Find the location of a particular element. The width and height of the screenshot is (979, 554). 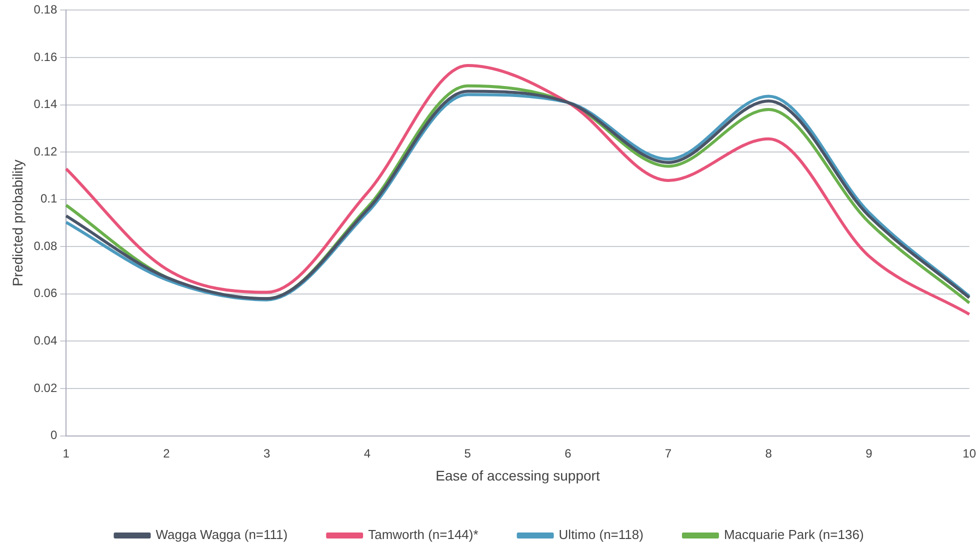

y-tick-label: 0 is located at coordinates (54, 435).